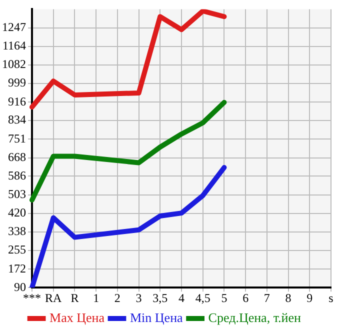 The height and width of the screenshot is (335, 345). I want to click on legend-label: Max Цена, so click(77, 317).